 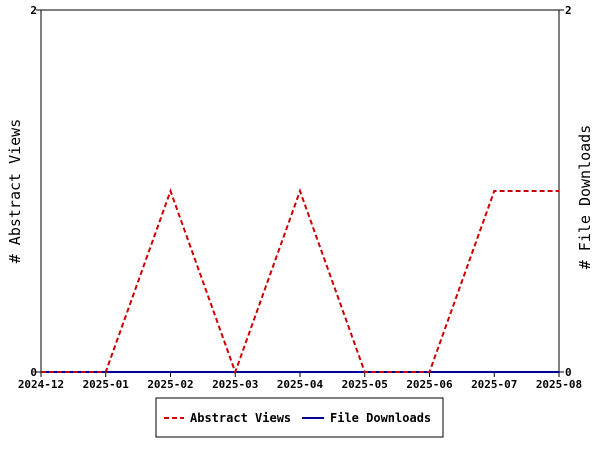 What do you see at coordinates (380, 418) in the screenshot?
I see `legend-label-file-downloads: File Downloads` at bounding box center [380, 418].